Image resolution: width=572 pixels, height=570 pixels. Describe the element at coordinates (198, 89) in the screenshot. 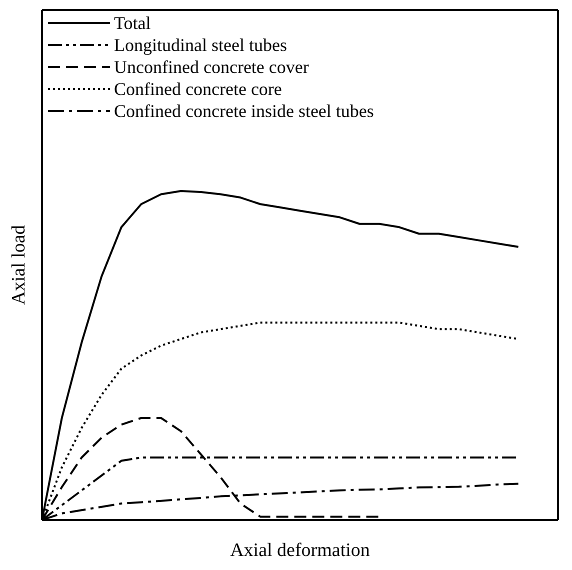

I see `legend-label: Confined concrete core` at that location.